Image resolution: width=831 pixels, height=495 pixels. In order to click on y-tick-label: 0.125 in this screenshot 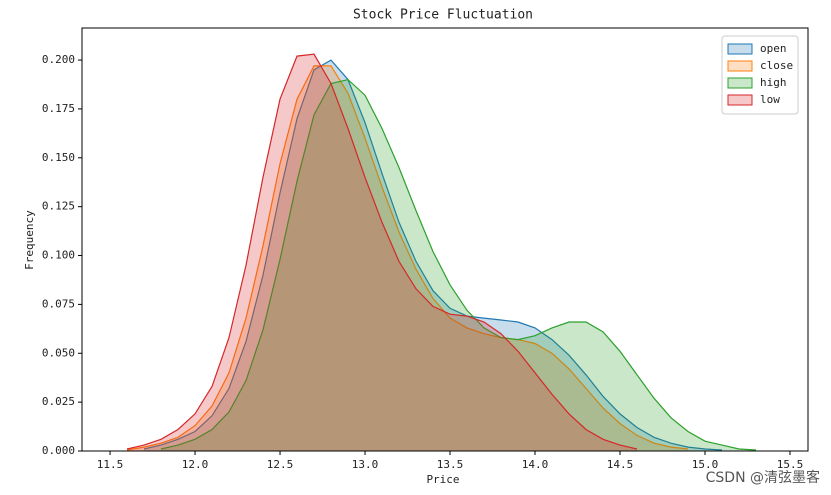, I will do `click(58, 206)`.